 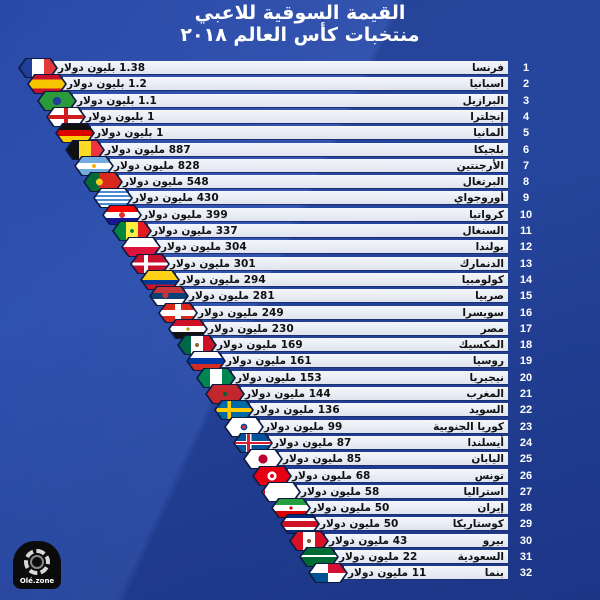 I want to click on country-name: اليابان, so click(x=487, y=459).